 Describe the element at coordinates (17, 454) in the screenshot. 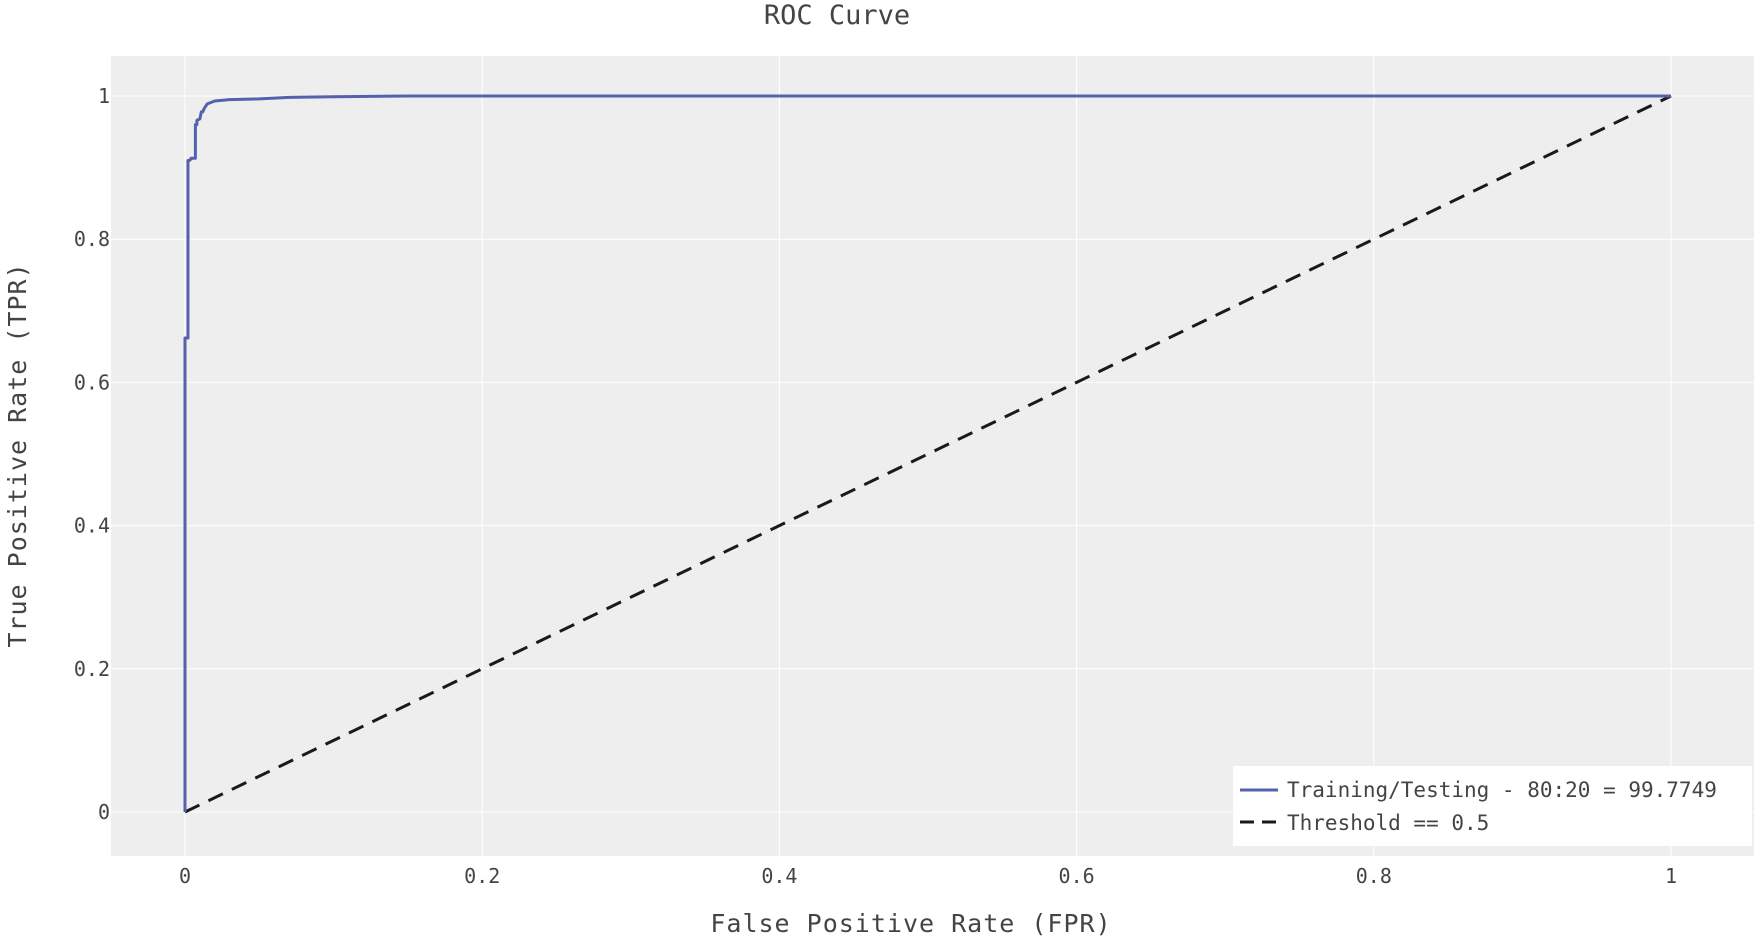

I see `y-axis-title: True Positive Rate (TPR)` at that location.